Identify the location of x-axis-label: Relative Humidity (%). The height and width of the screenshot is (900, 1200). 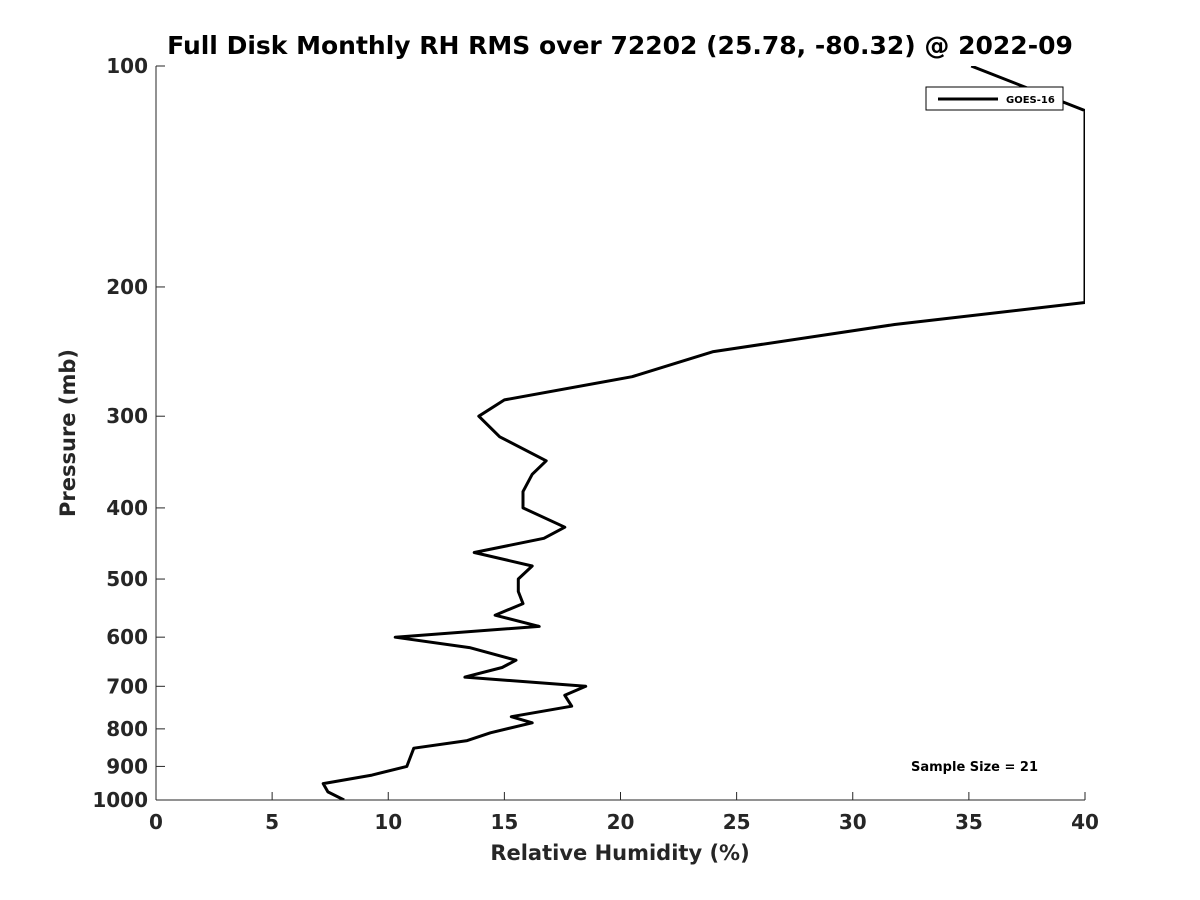
(619, 853).